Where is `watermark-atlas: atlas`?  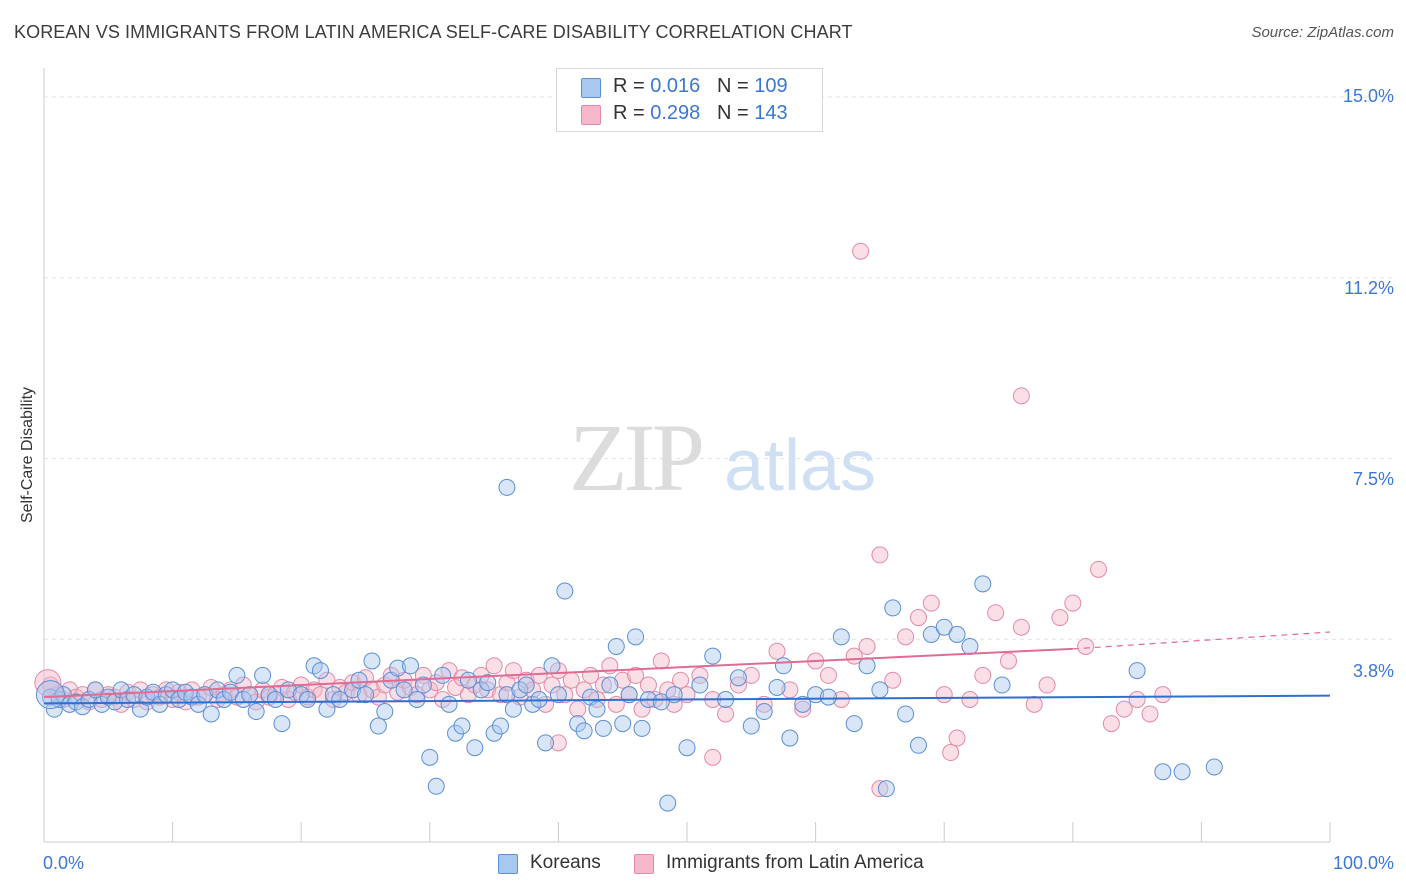 watermark-atlas: atlas is located at coordinates (800, 466).